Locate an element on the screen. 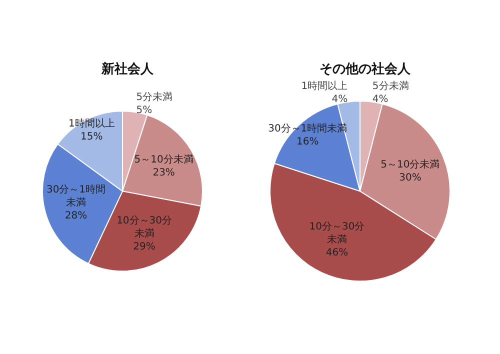 The image size is (500, 354). slice-label: 30分～1時間未満 is located at coordinates (76, 196).